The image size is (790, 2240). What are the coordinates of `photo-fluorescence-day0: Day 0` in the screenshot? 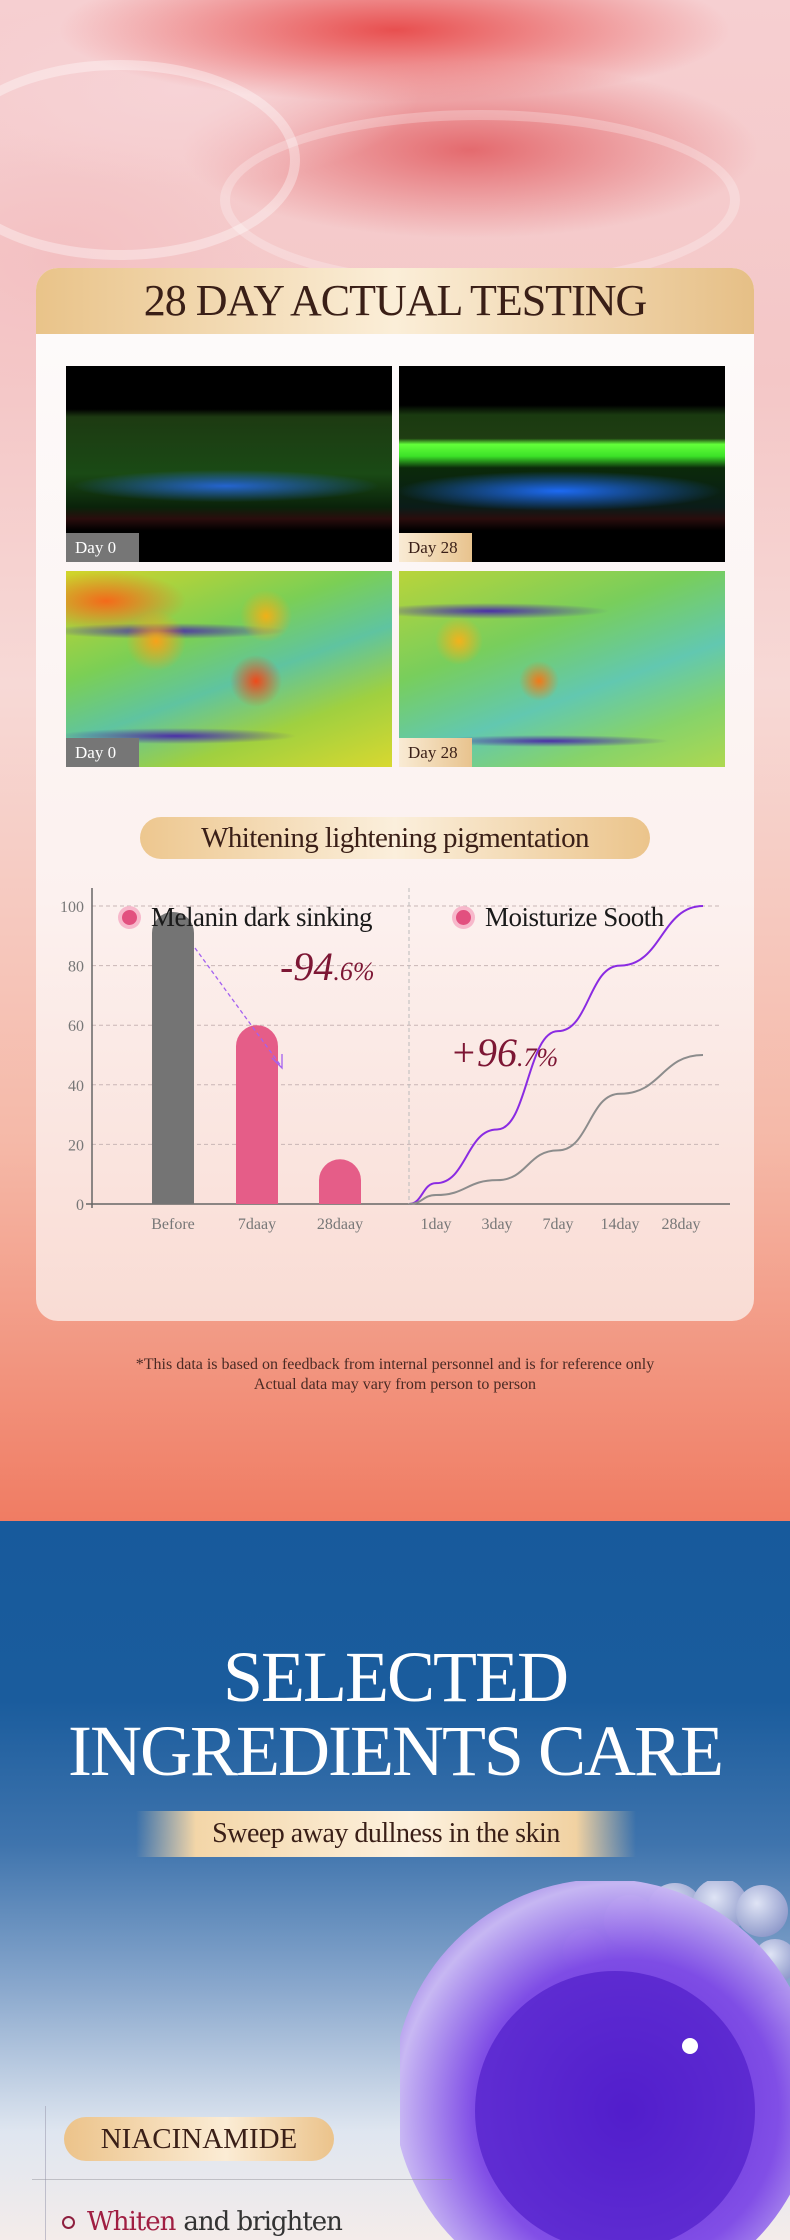 It's located at (229, 464).